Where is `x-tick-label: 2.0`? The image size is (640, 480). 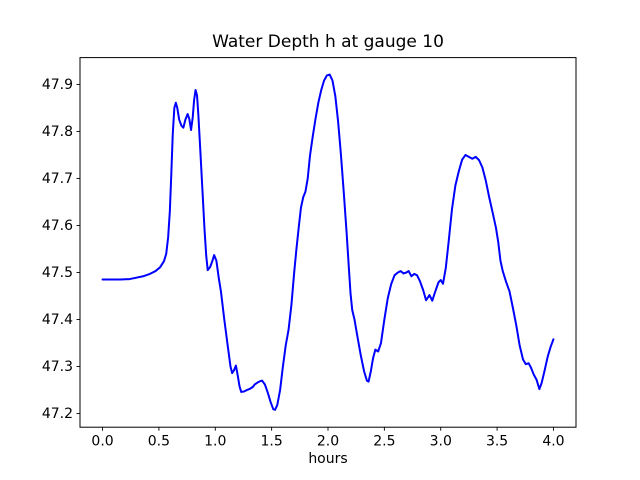
x-tick-label: 2.0 is located at coordinates (328, 442).